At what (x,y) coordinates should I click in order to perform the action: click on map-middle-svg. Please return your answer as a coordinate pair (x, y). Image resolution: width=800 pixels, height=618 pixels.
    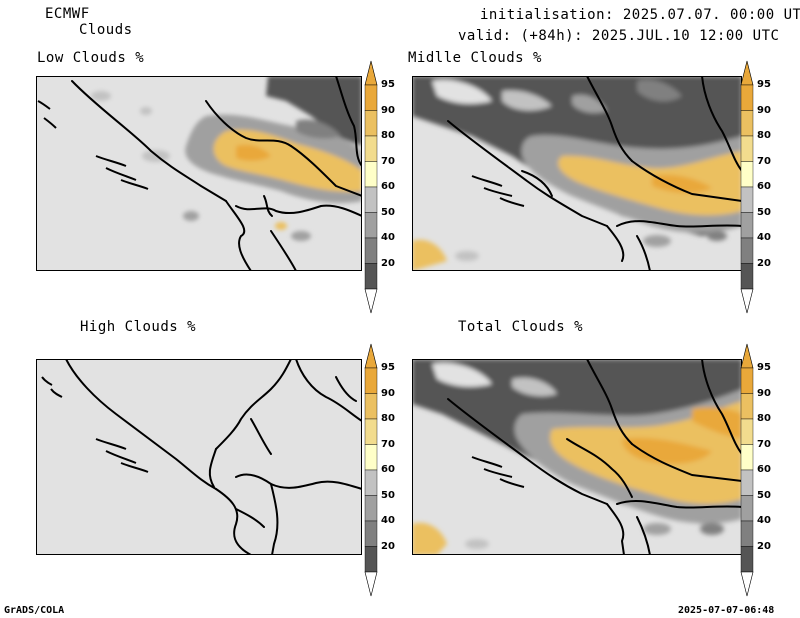
    Looking at the image, I should click on (577, 173).